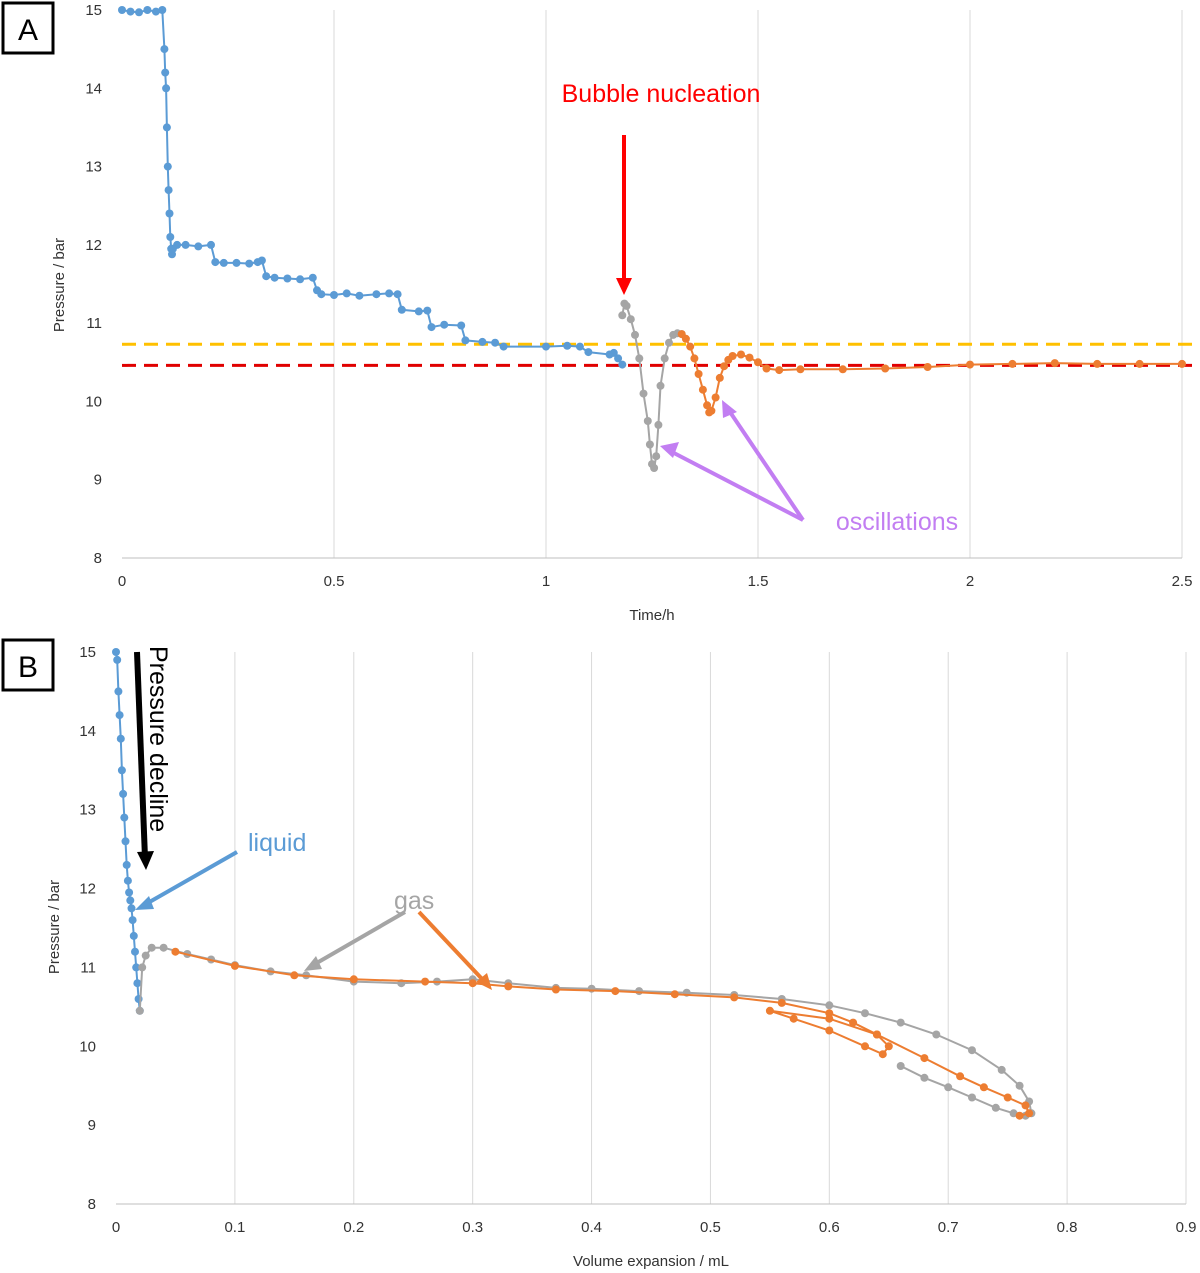  I want to click on panel-a-label-box, so click(28, 28).